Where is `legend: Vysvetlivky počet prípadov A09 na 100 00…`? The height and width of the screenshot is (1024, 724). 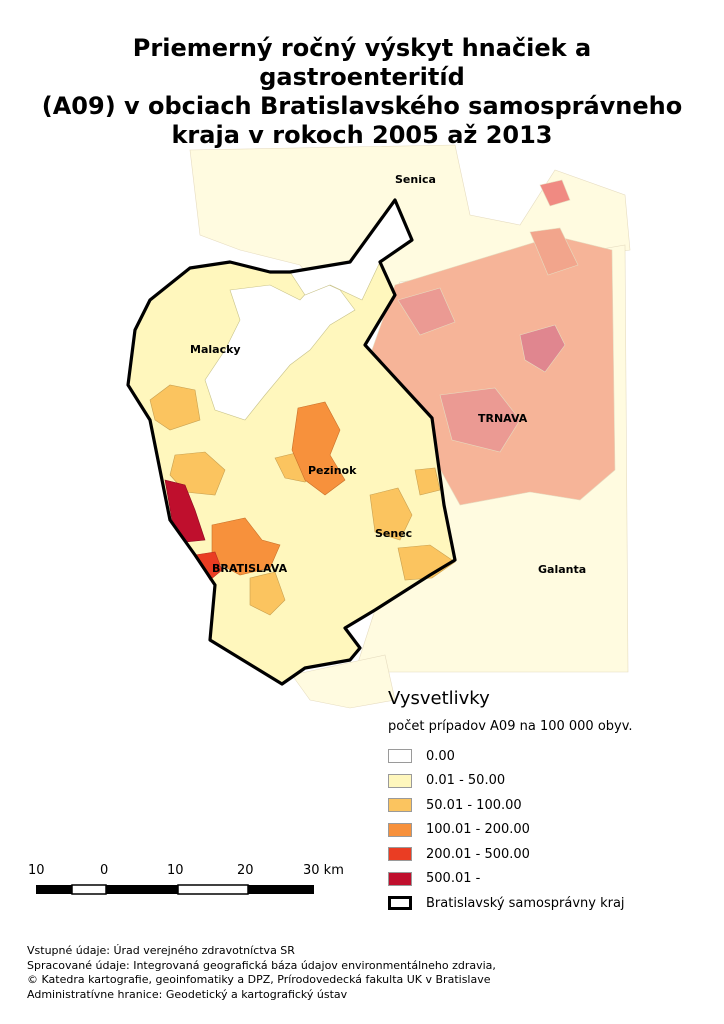
legend: Vysvetlivky počet prípadov A09 na 100 00… is located at coordinates (548, 802).